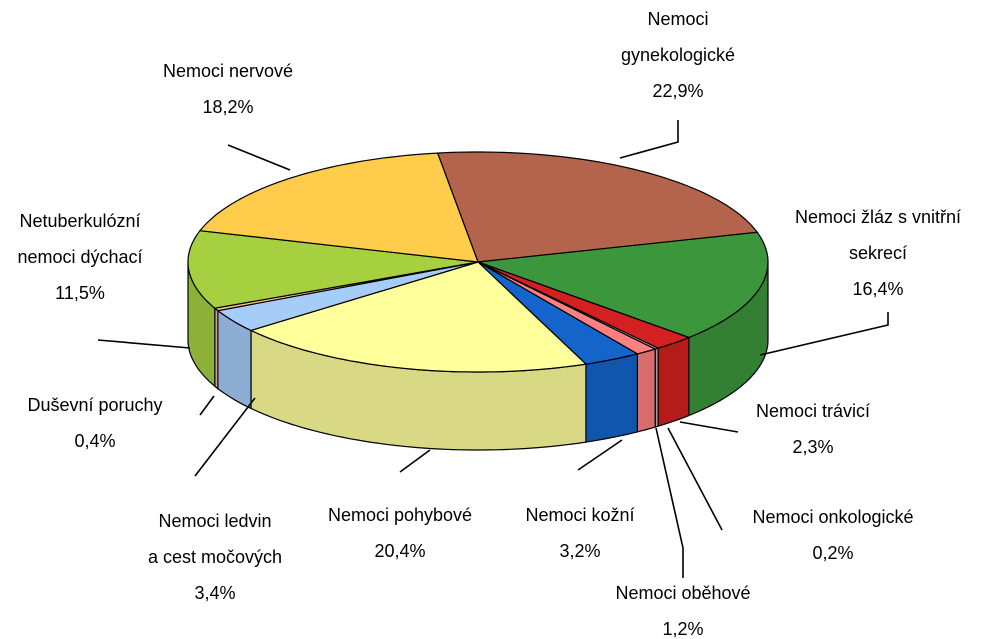  What do you see at coordinates (877, 289) in the screenshot?
I see `value-label: 16,4%` at bounding box center [877, 289].